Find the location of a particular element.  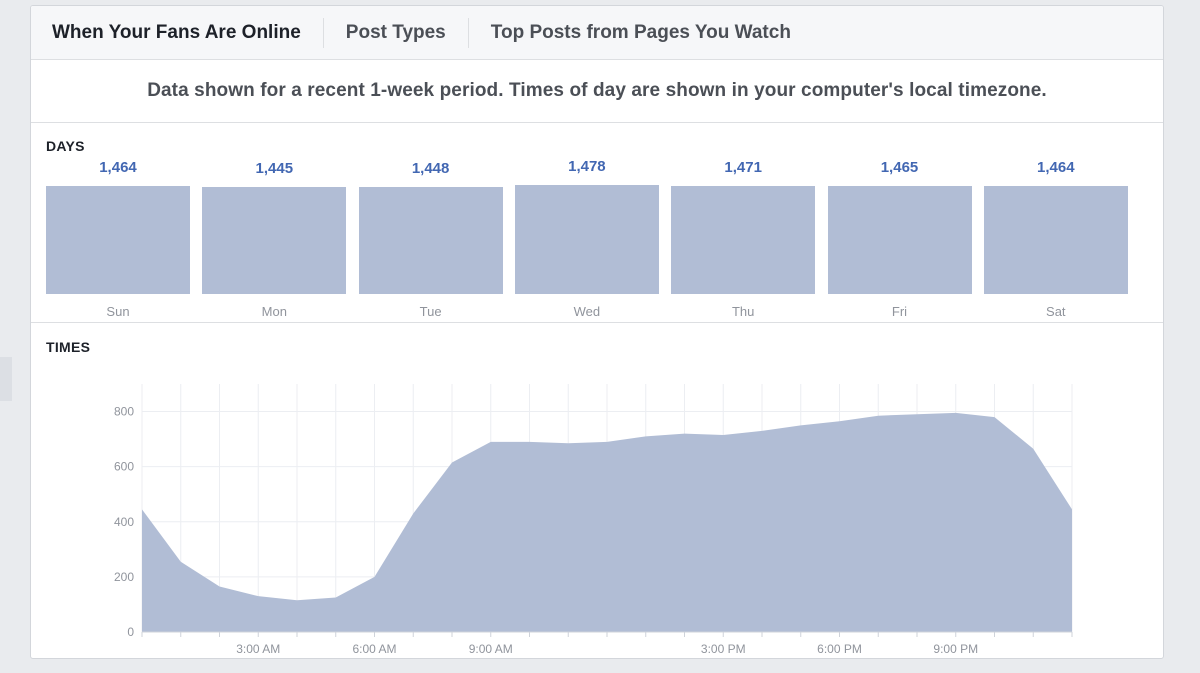

y-tick-label: 200 is located at coordinates (124, 577).